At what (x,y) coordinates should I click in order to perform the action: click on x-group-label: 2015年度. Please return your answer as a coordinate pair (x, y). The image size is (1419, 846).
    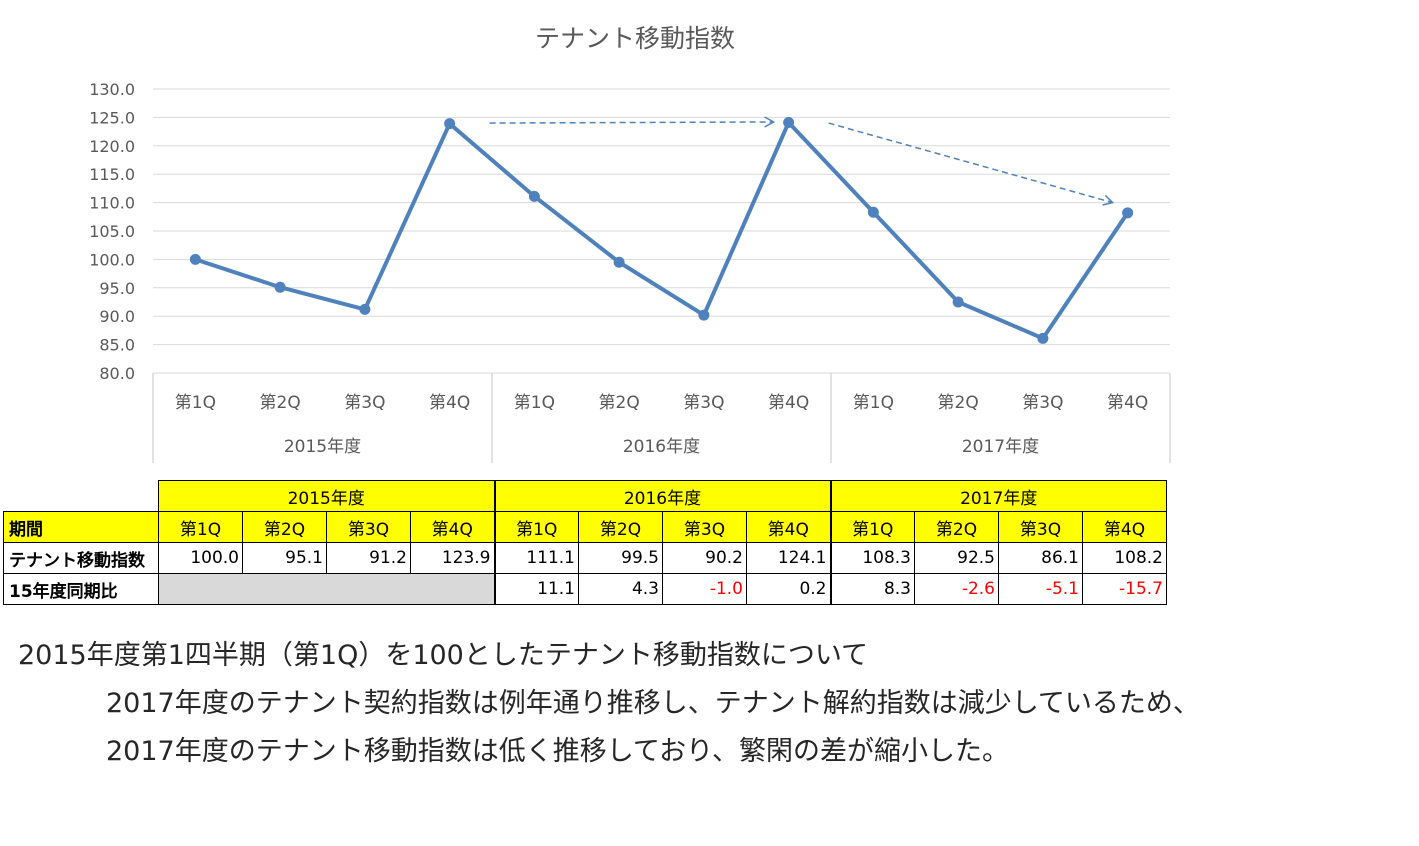
    Looking at the image, I should click on (322, 447).